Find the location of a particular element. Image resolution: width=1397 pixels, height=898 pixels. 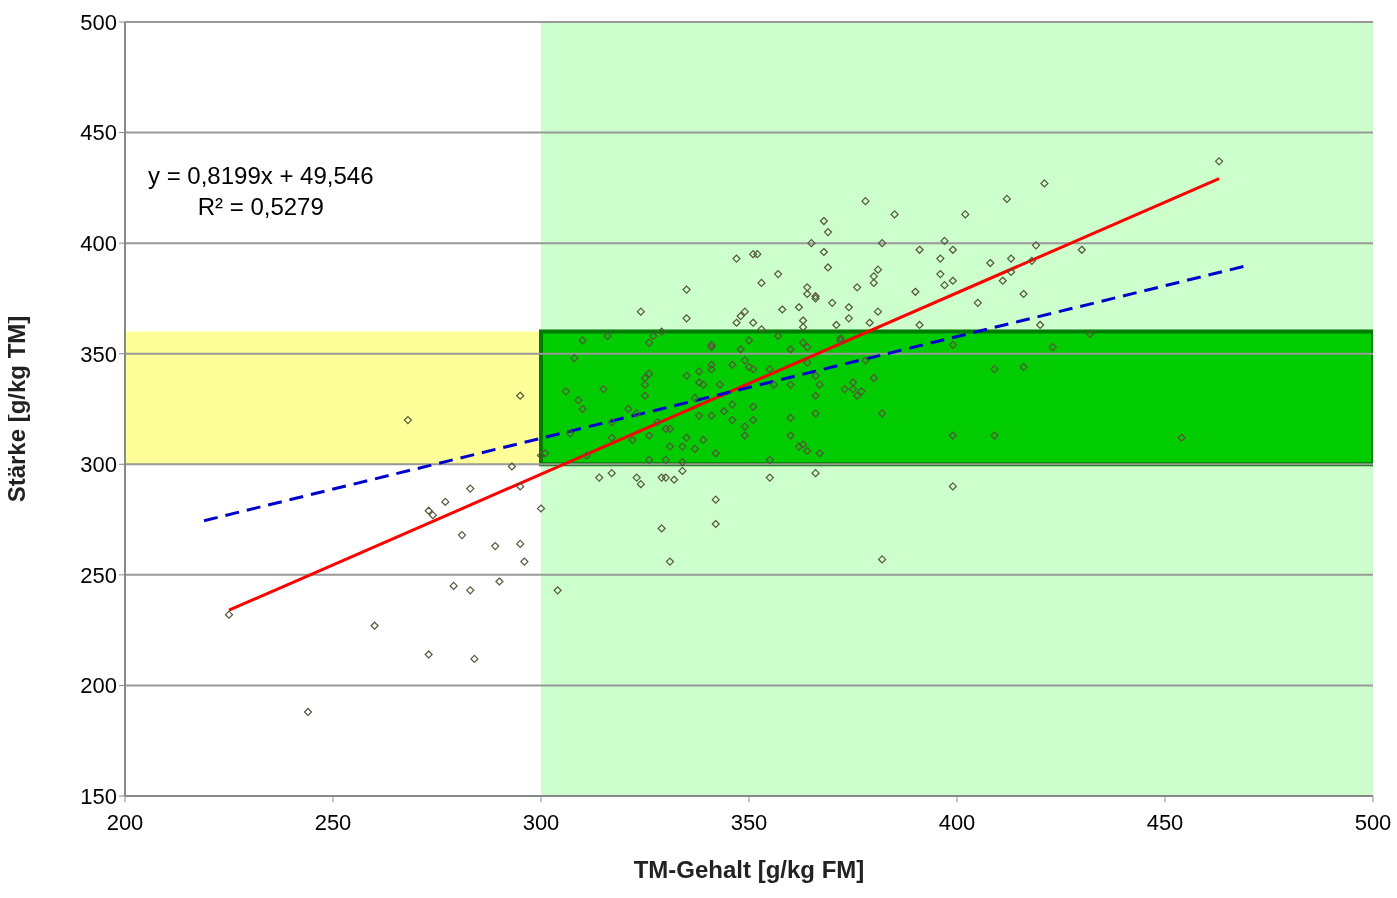

annotation: R² = 0,5279 is located at coordinates (260, 207).